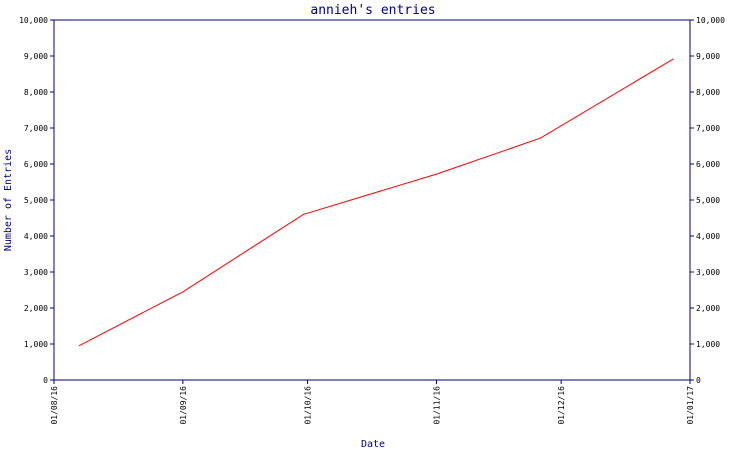  What do you see at coordinates (708, 164) in the screenshot?
I see `y-tick-label-right: 6,000` at bounding box center [708, 164].